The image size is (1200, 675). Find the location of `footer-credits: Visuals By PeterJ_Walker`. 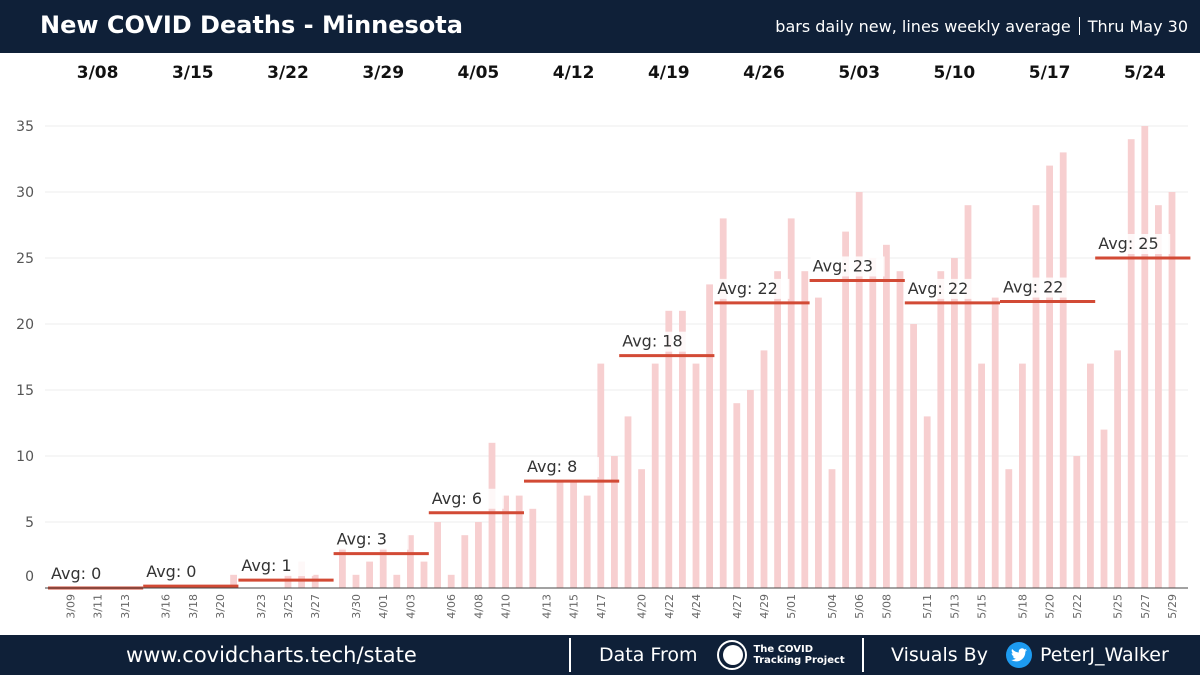

footer-credits: Visuals By PeterJ_Walker is located at coordinates (1030, 655).